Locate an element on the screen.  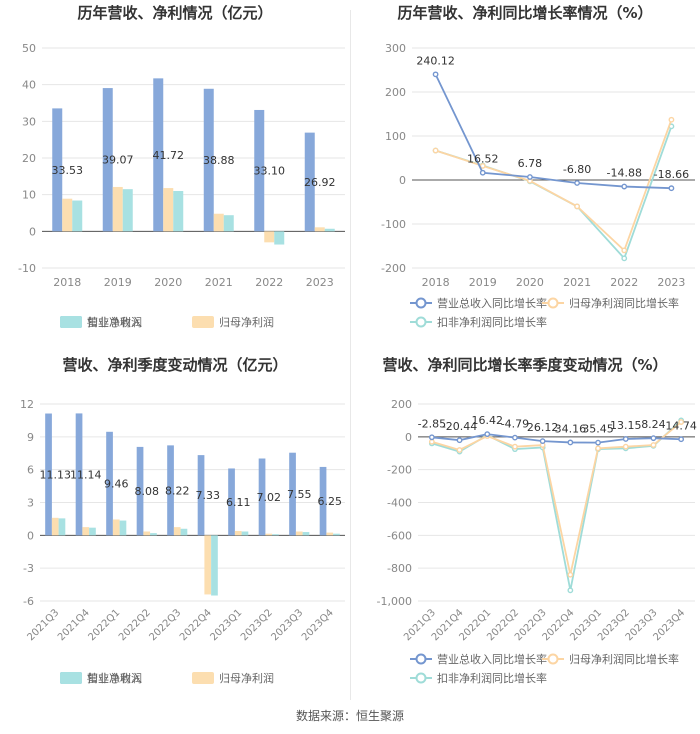
data-label: 7.33 is located at coordinates (208, 495).